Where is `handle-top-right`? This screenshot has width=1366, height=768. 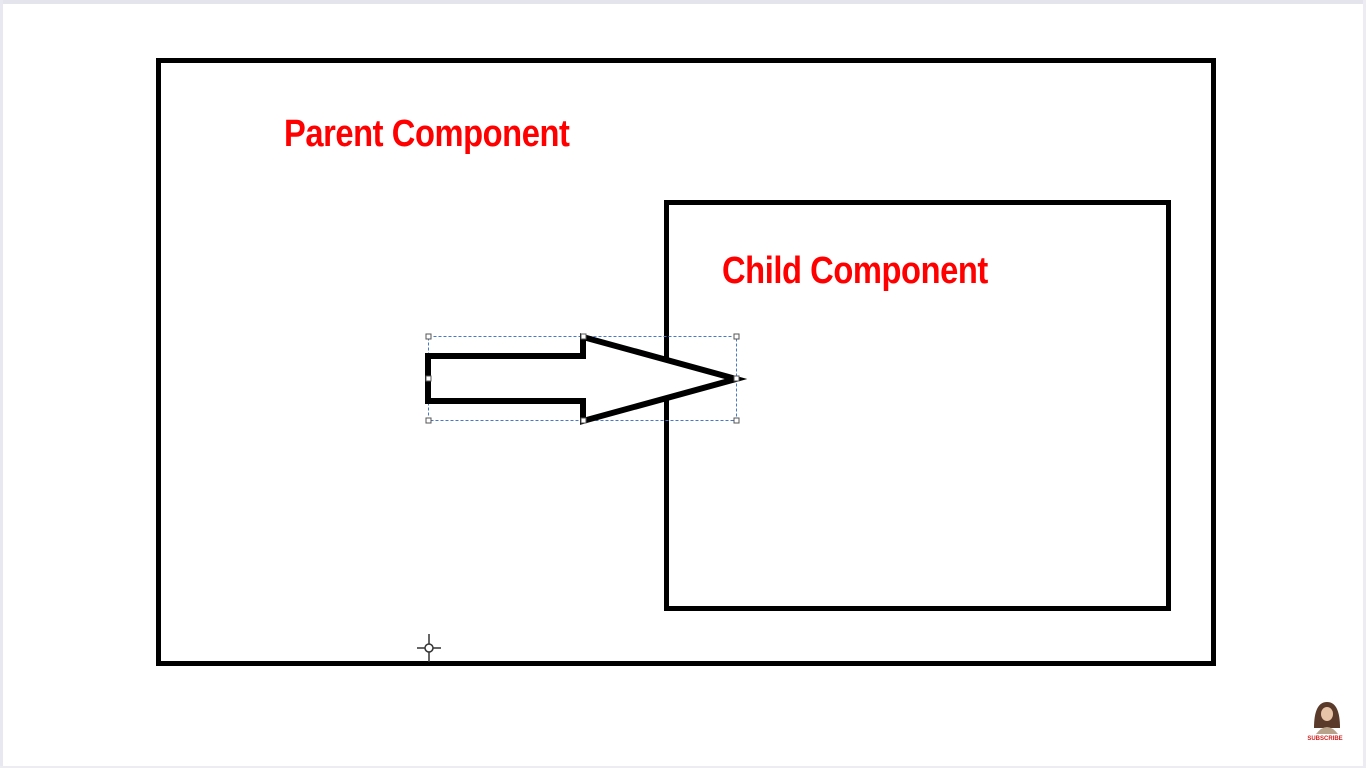
handle-top-right is located at coordinates (736, 336).